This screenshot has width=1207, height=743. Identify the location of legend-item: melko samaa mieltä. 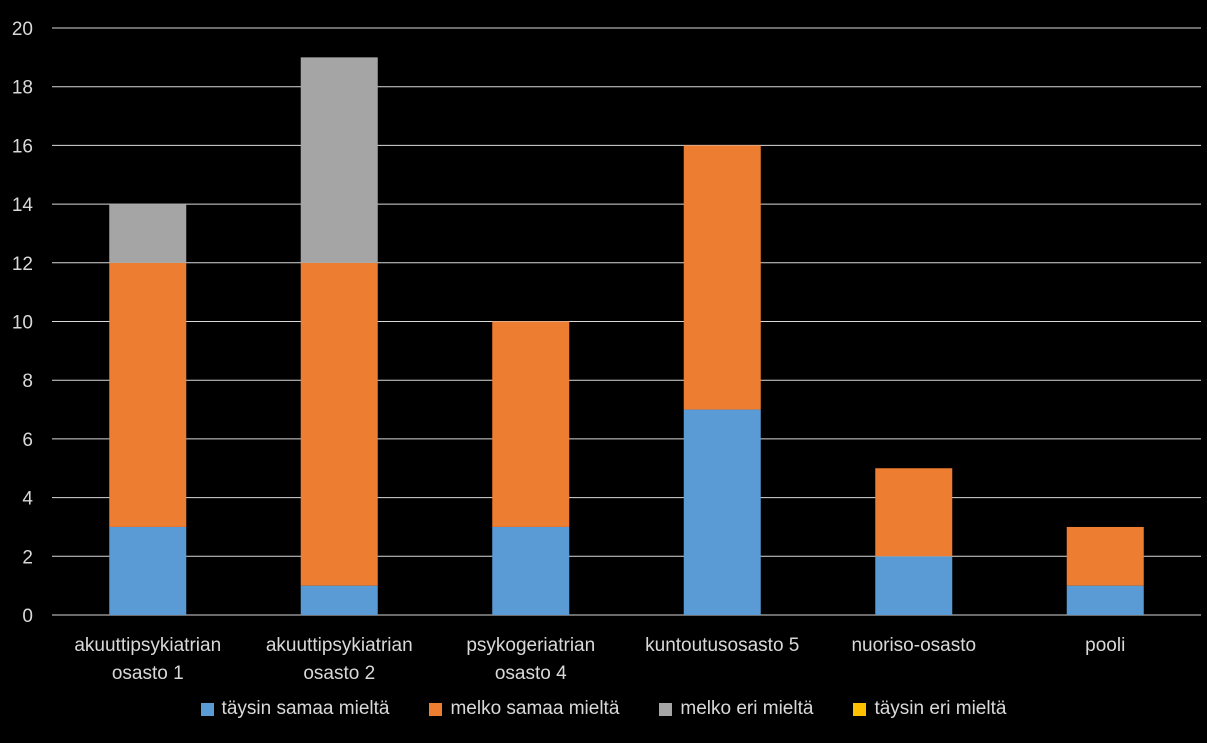
(524, 709).